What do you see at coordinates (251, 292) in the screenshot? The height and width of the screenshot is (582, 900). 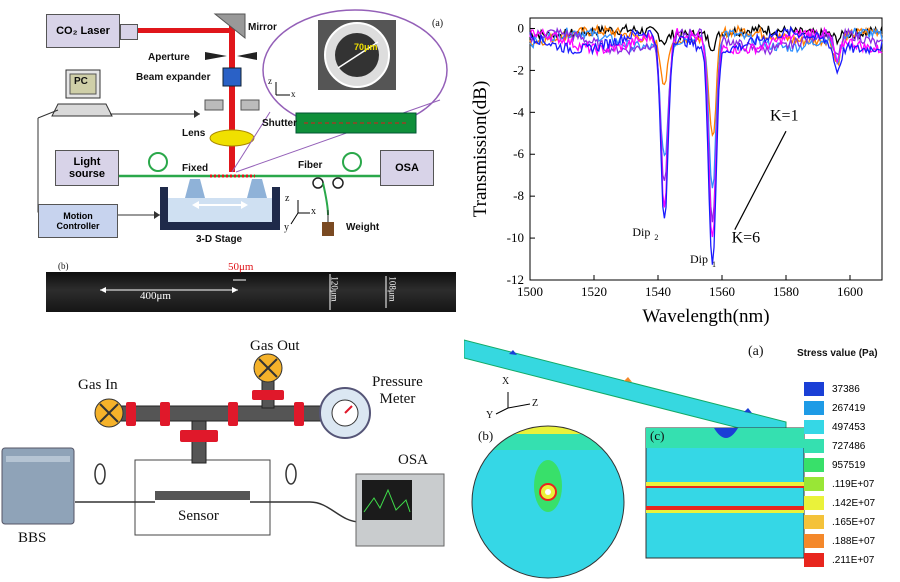 I see `micrograph-image` at bounding box center [251, 292].